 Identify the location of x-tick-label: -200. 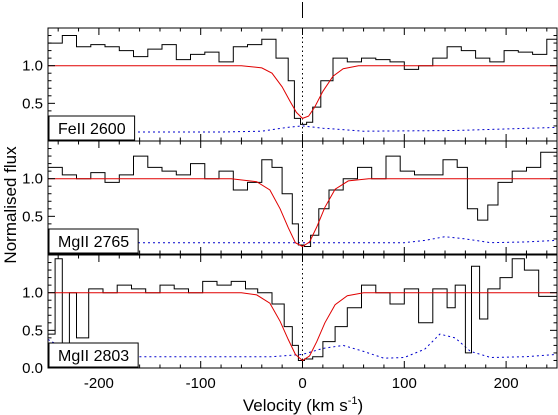
(99, 383).